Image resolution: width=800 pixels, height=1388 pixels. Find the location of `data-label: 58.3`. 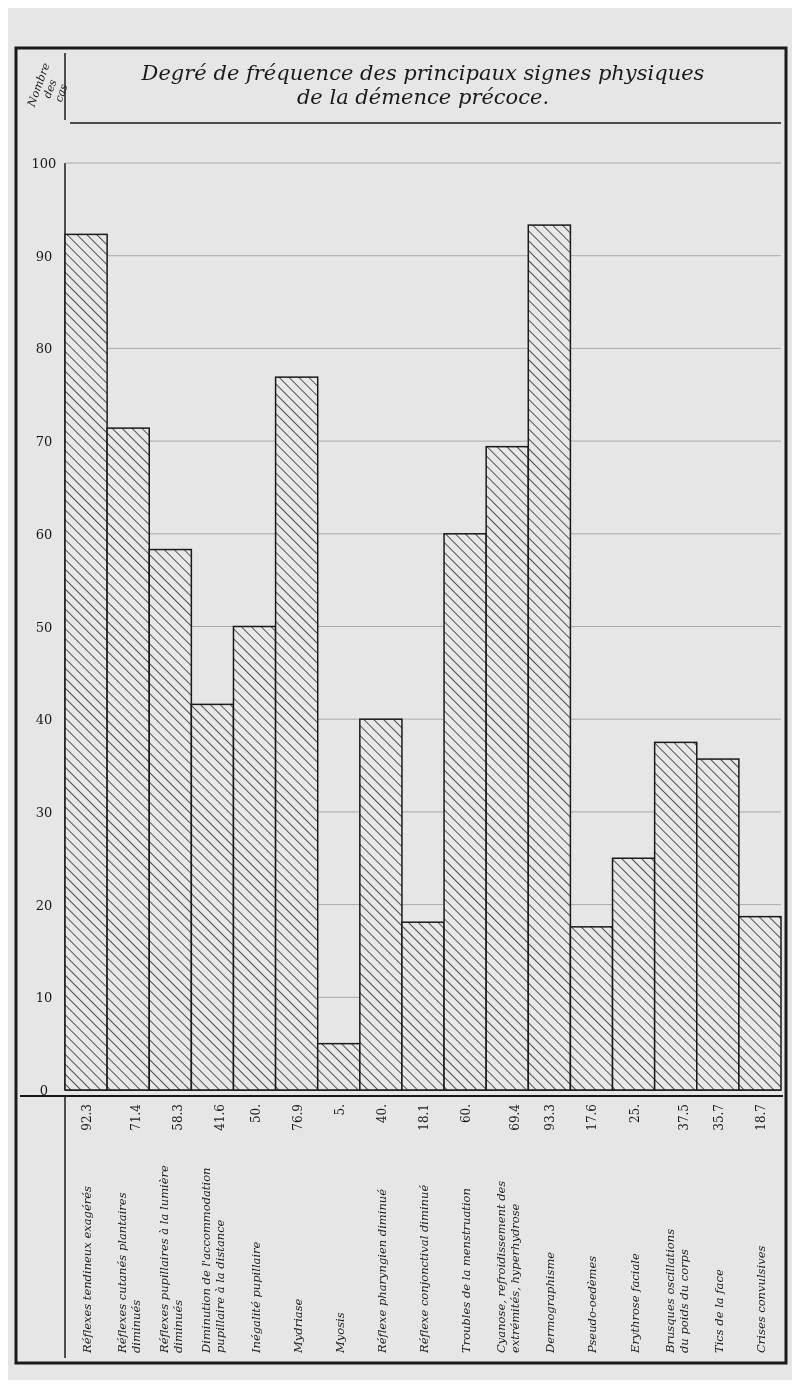

data-label: 58.3 is located at coordinates (178, 1117).